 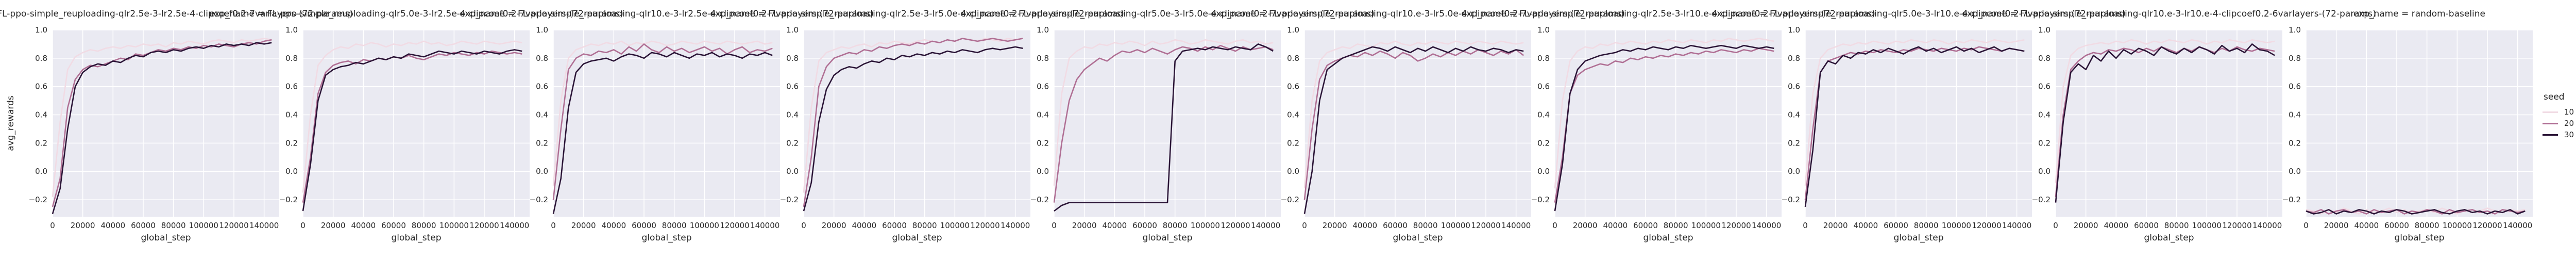 What do you see at coordinates (11, 123) in the screenshot?
I see `y-axis-label: avg_rewards` at bounding box center [11, 123].